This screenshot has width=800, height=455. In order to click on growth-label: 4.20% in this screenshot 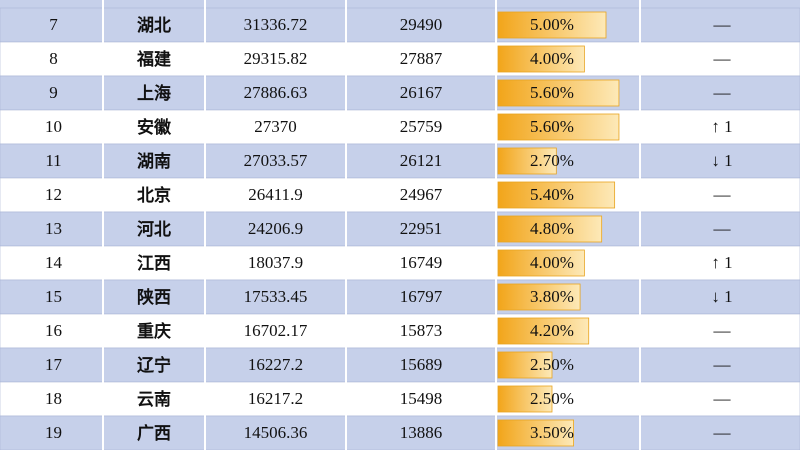, I will do `click(552, 330)`.